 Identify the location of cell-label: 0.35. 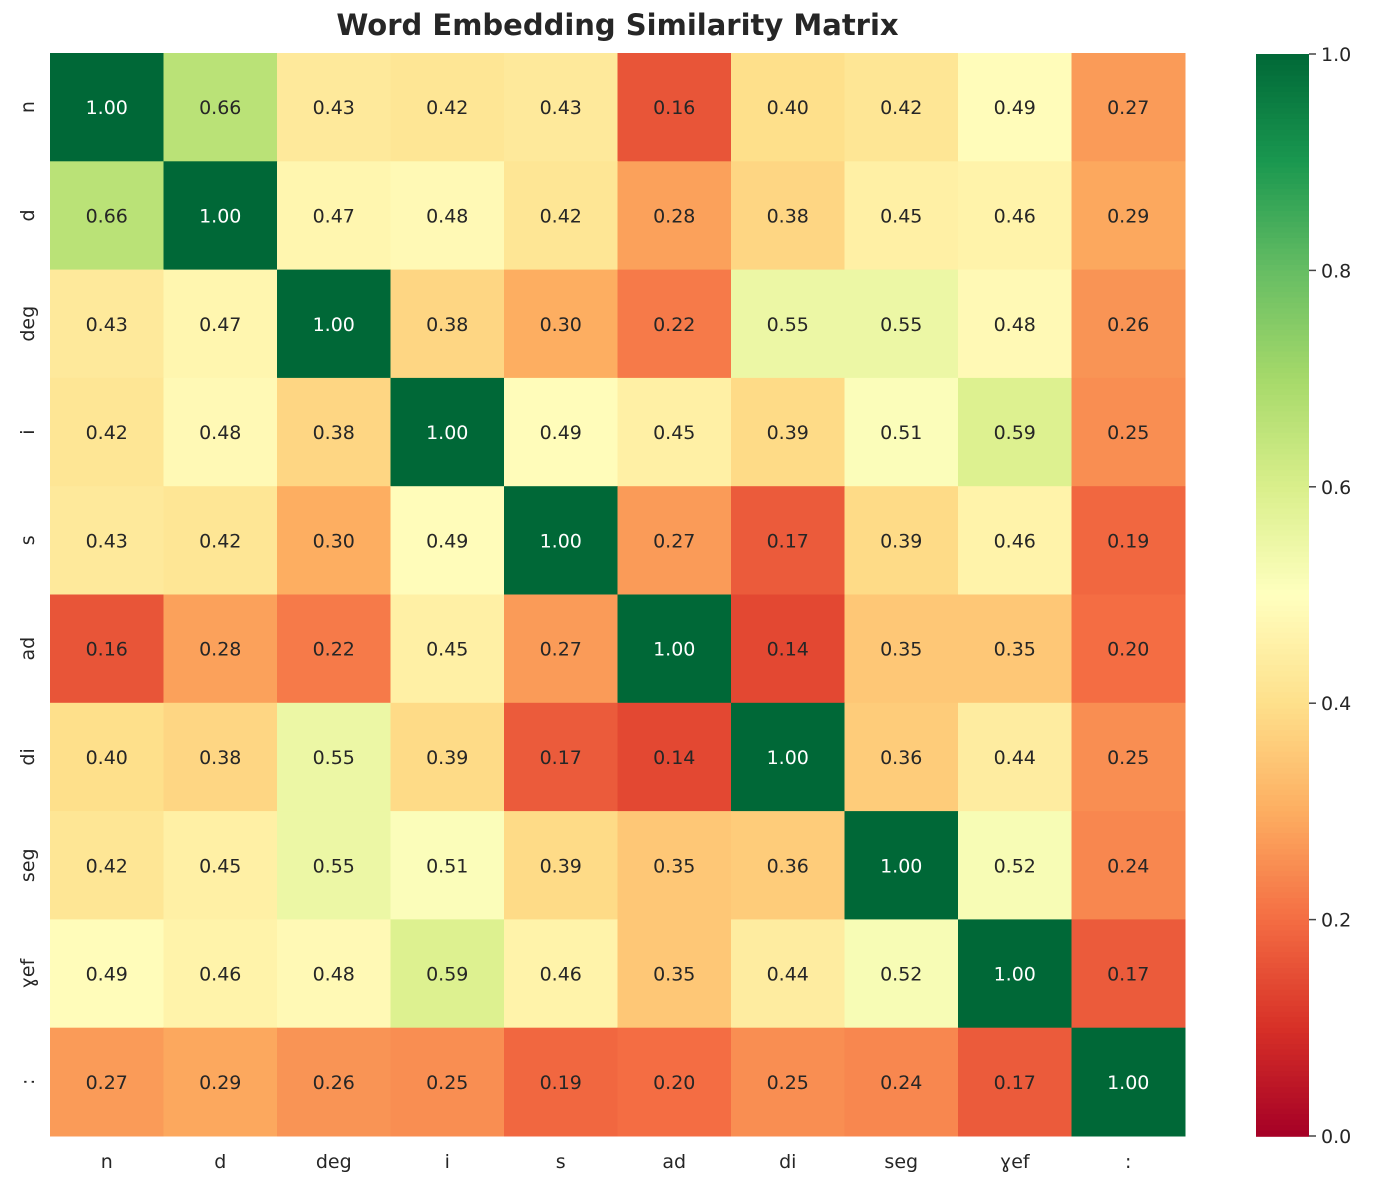
(901, 650).